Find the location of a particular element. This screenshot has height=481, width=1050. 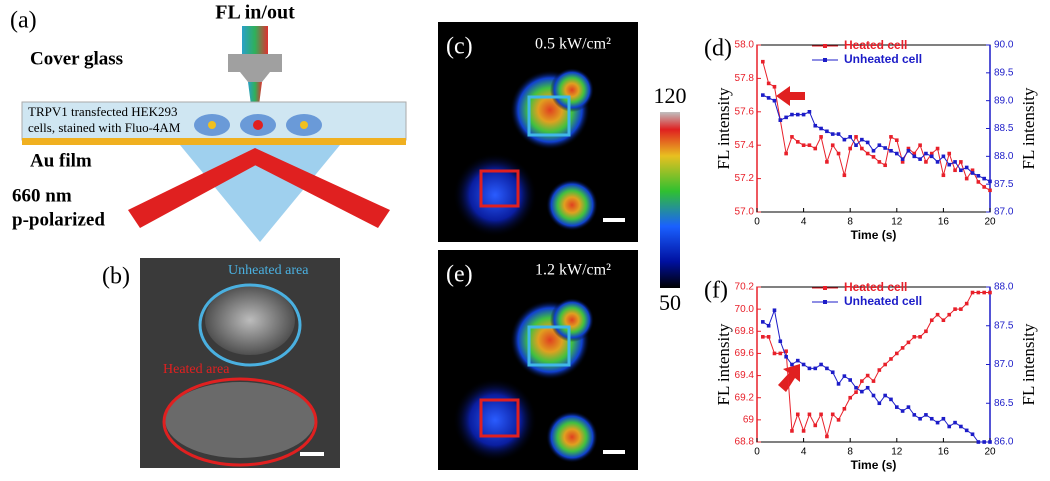

roi is located at coordinates (549, 346).